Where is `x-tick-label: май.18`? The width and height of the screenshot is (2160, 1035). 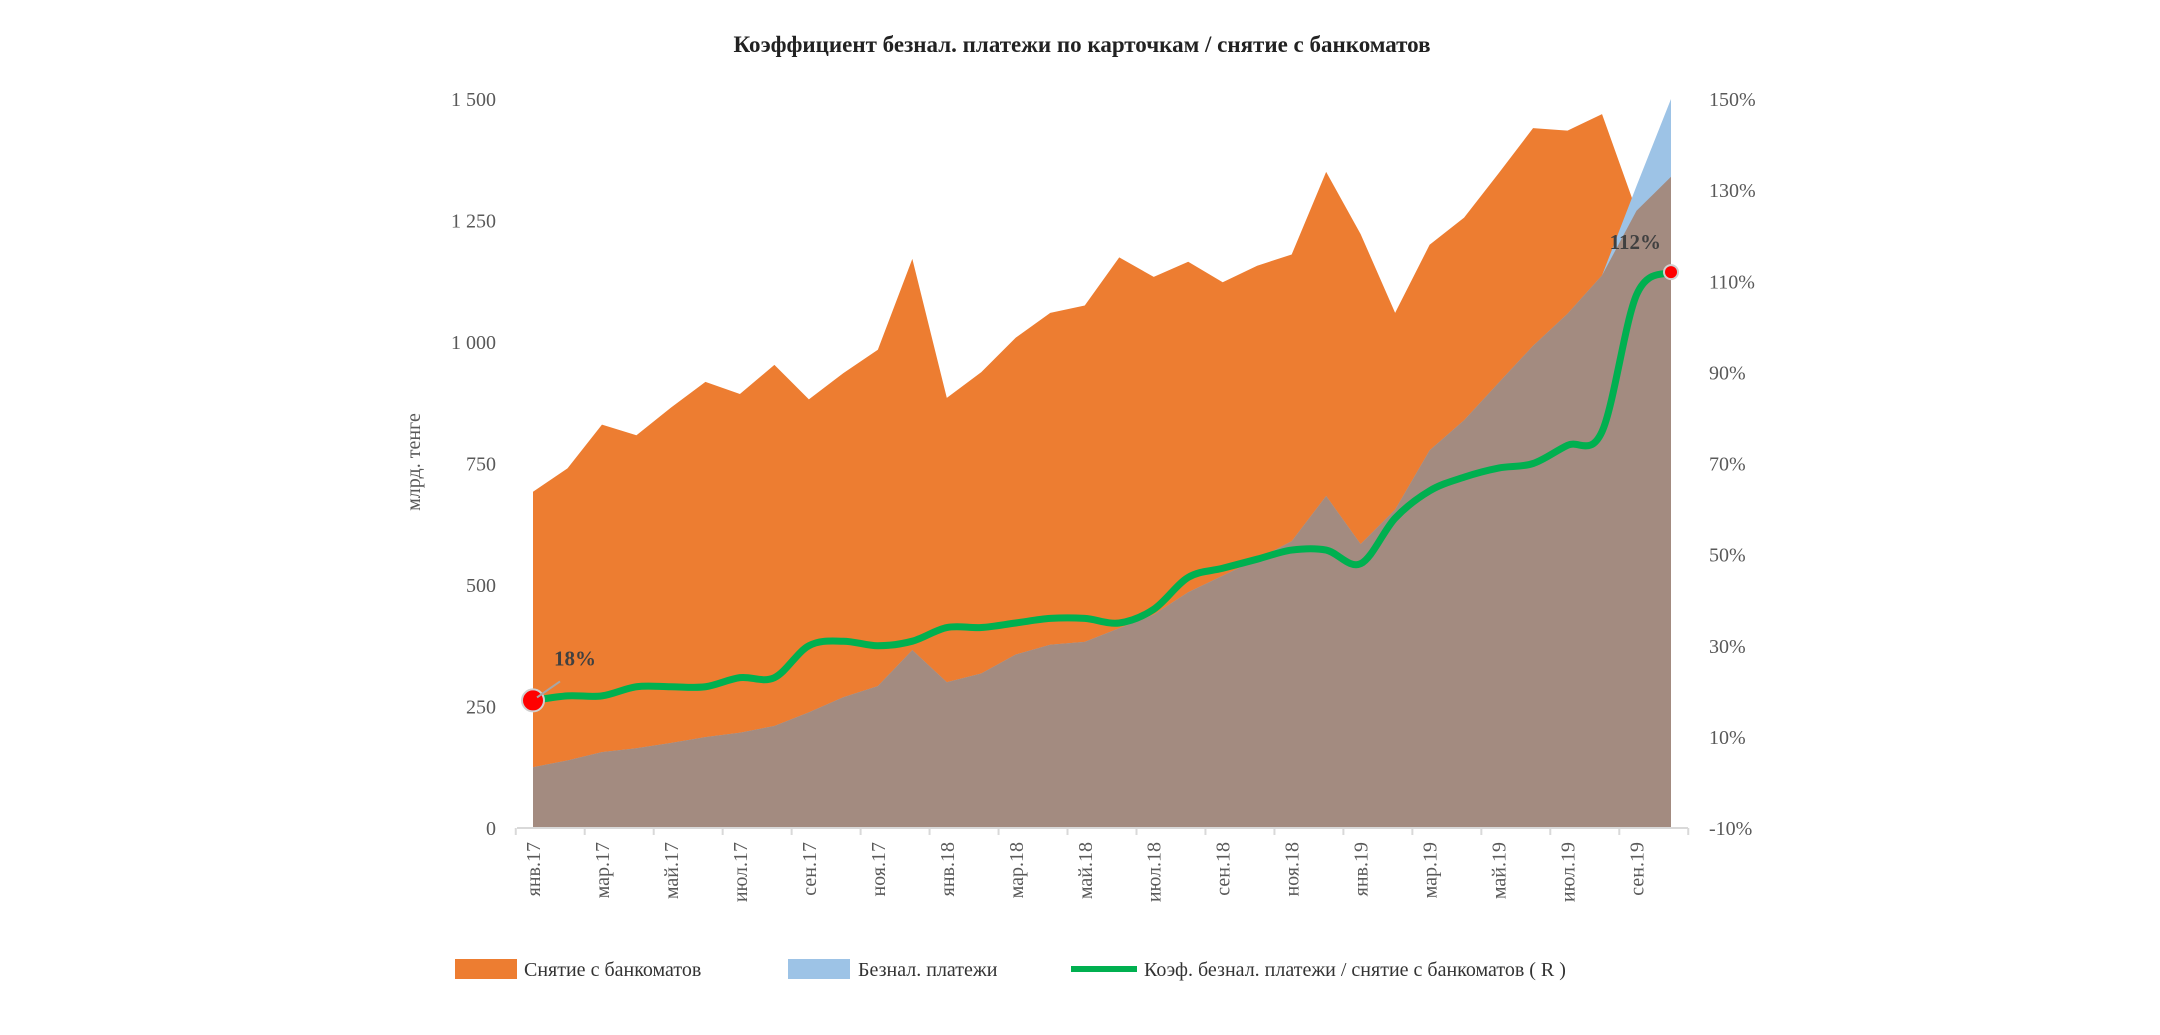
x-tick-label: май.18 is located at coordinates (1086, 870).